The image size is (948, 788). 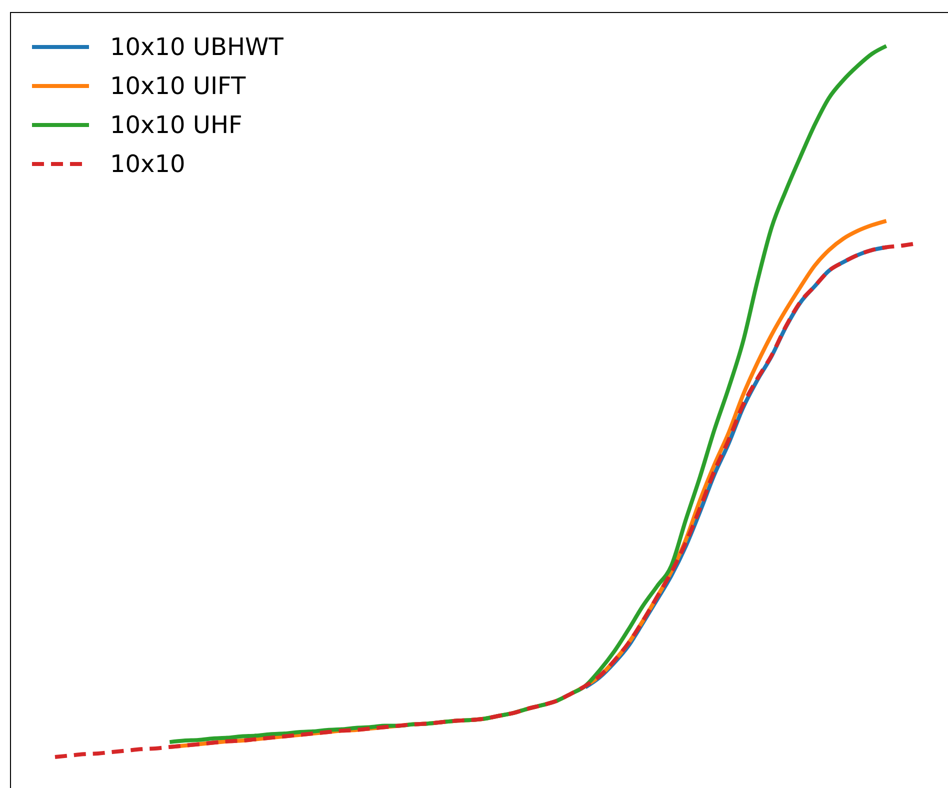 What do you see at coordinates (197, 47) in the screenshot?
I see `legend-label: 10x10 UBHWT` at bounding box center [197, 47].